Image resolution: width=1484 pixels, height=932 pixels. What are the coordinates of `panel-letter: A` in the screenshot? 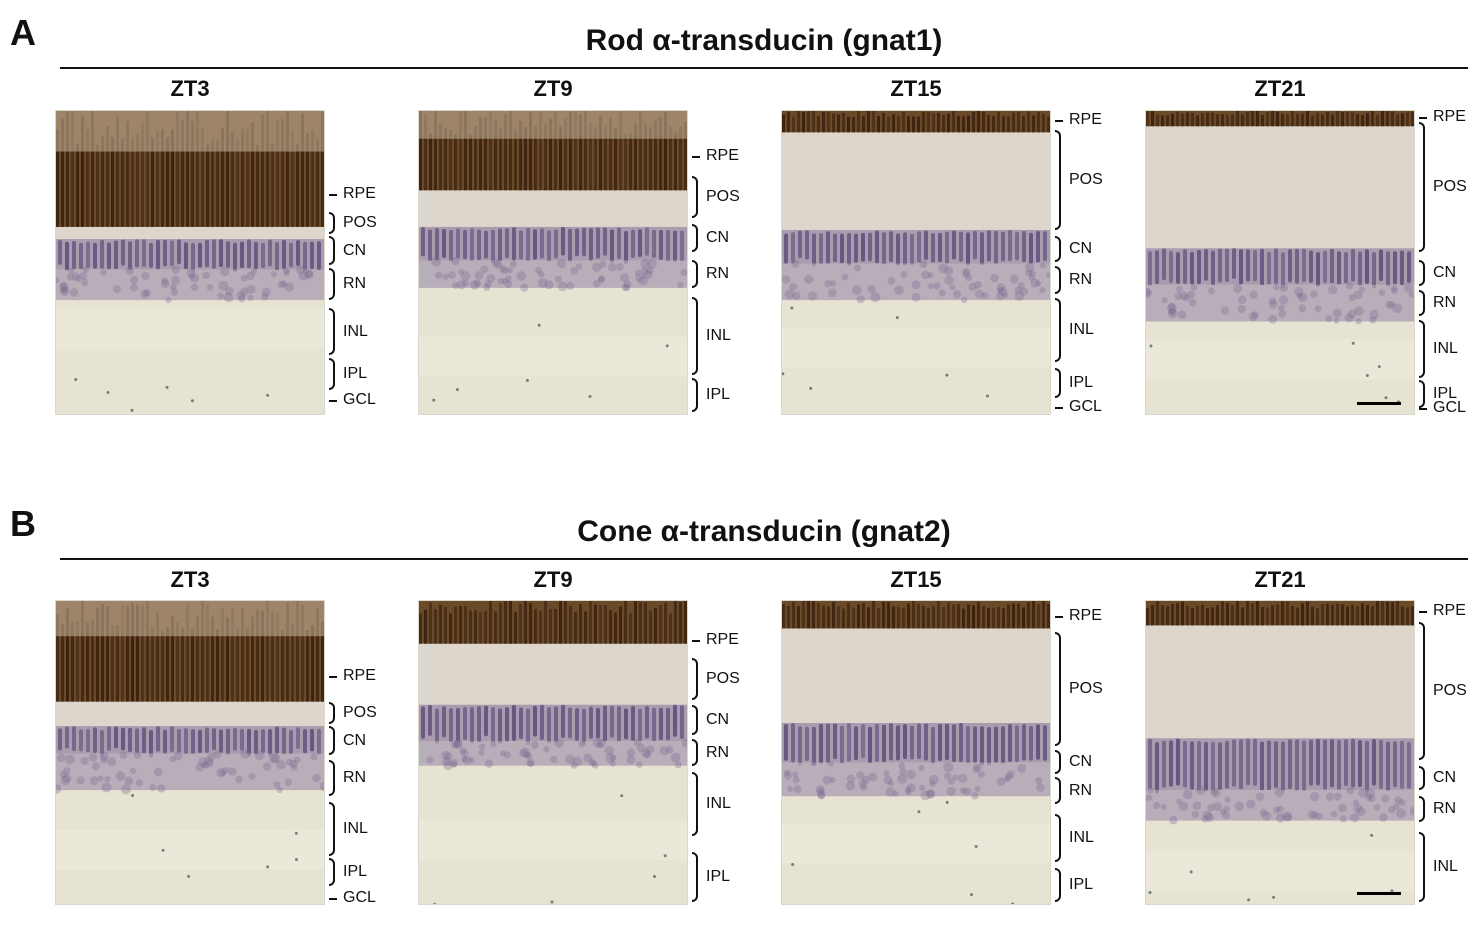 It's located at (23, 32).